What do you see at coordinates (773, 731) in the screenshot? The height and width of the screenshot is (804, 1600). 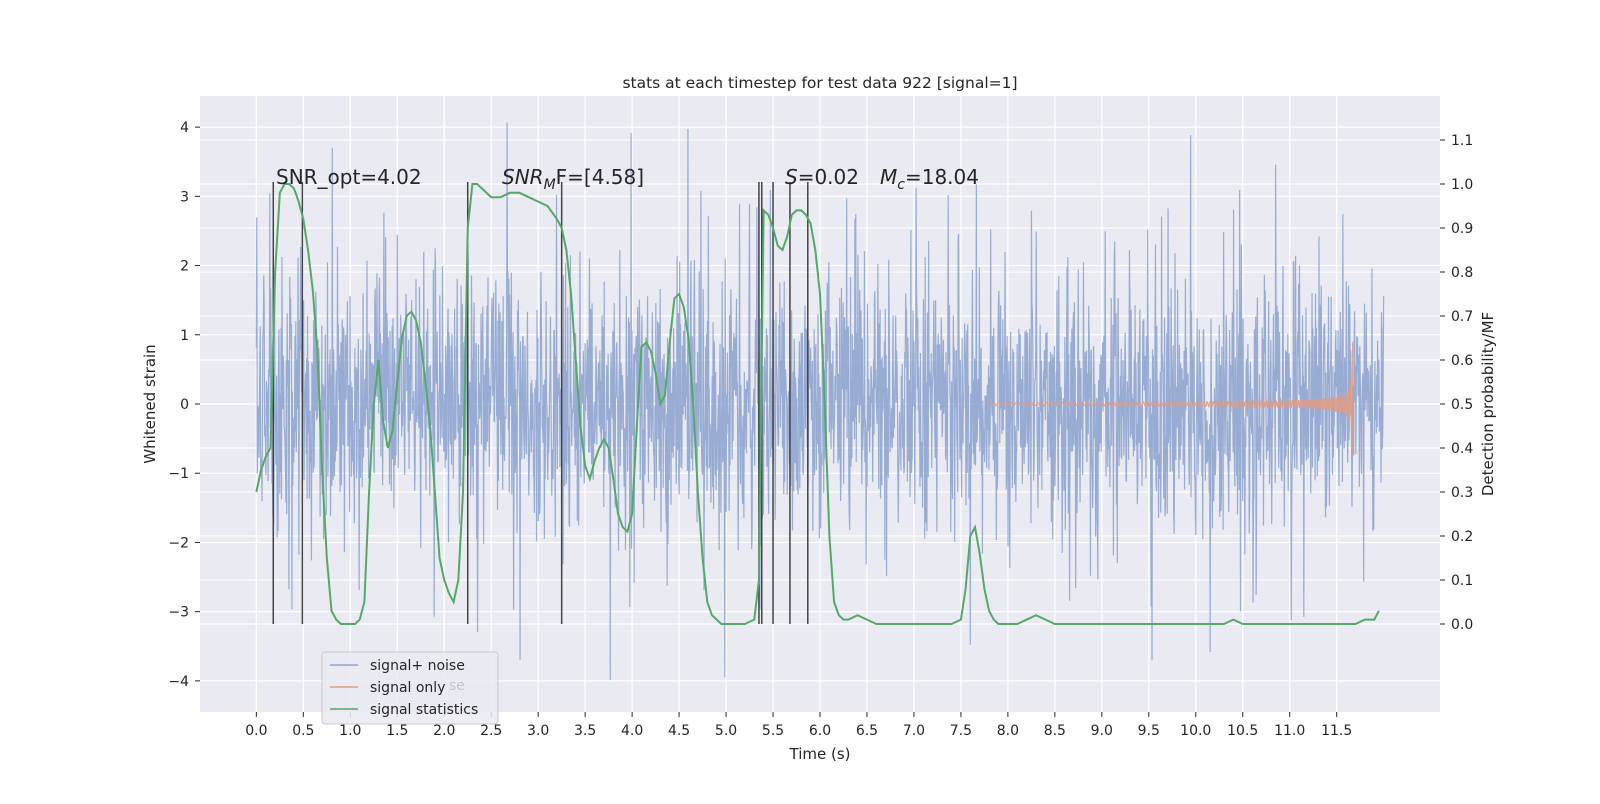 I see `x-tick-label-11: 5.5` at bounding box center [773, 731].